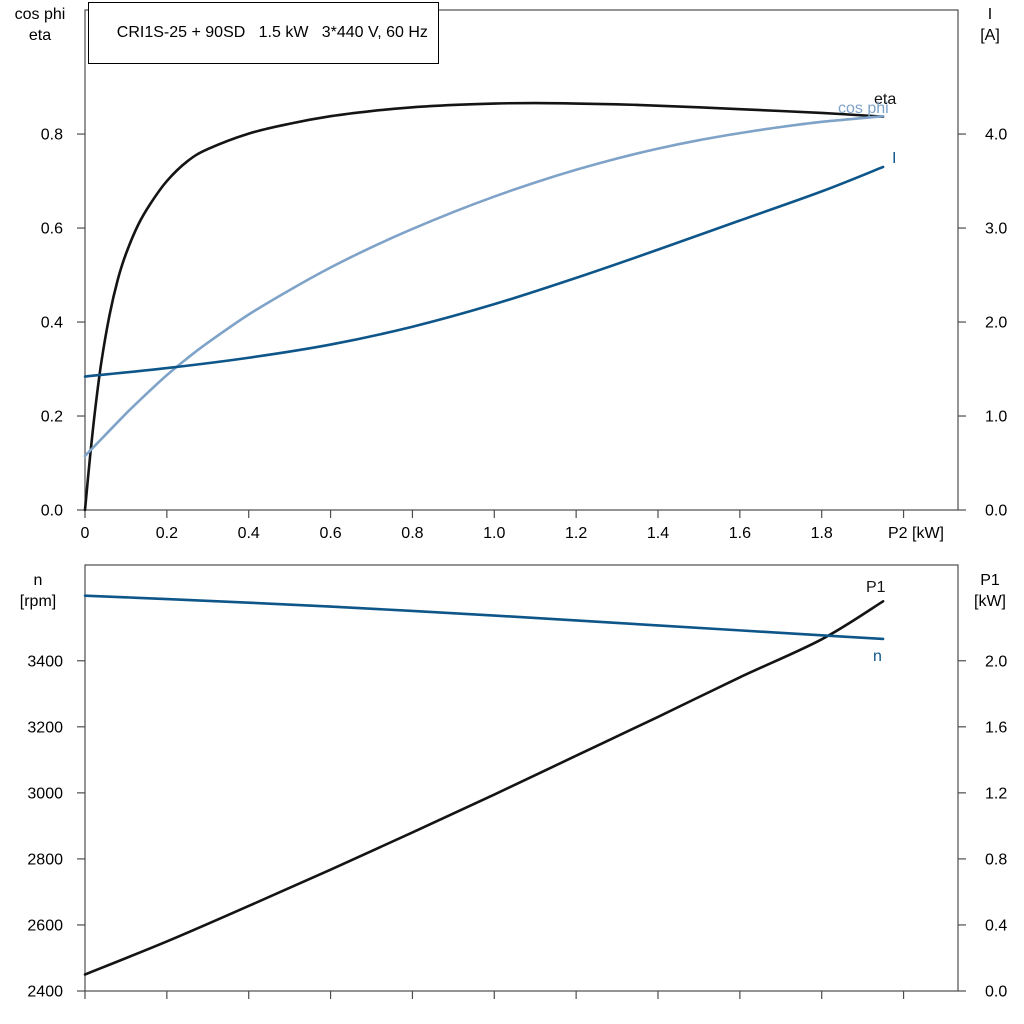 This screenshot has width=1024, height=1024. What do you see at coordinates (916, 533) in the screenshot?
I see `x-axis-label: P2 [kW]` at bounding box center [916, 533].